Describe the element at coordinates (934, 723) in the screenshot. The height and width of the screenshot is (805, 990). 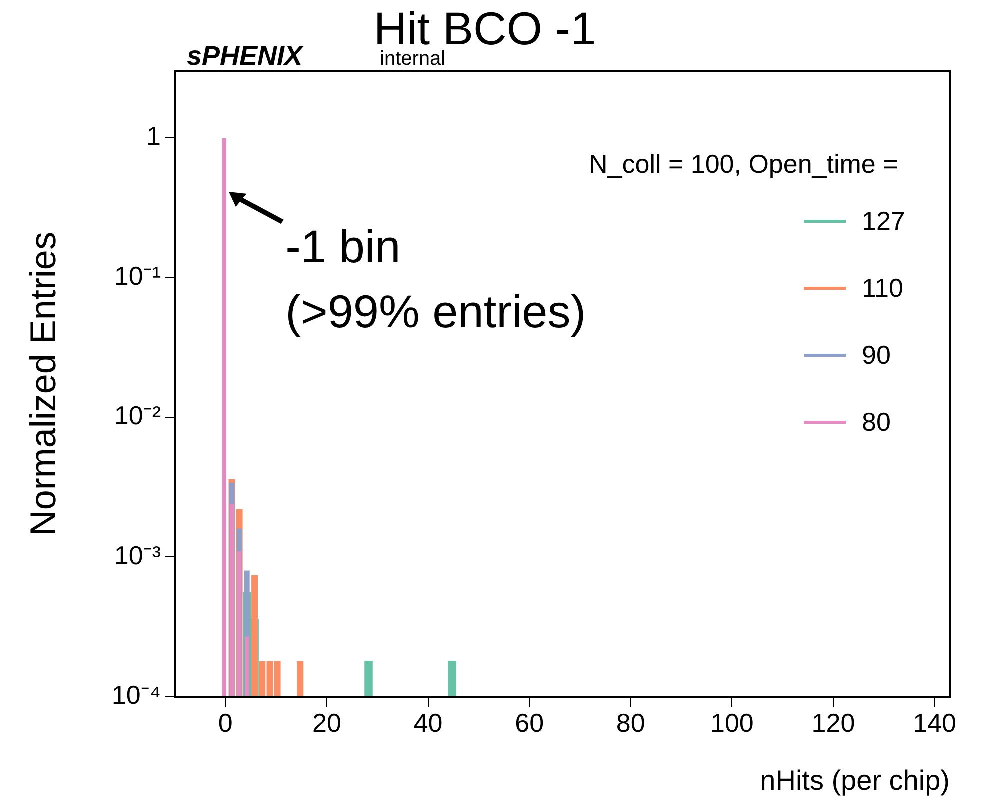
I see `x-tick-label: 140` at that location.